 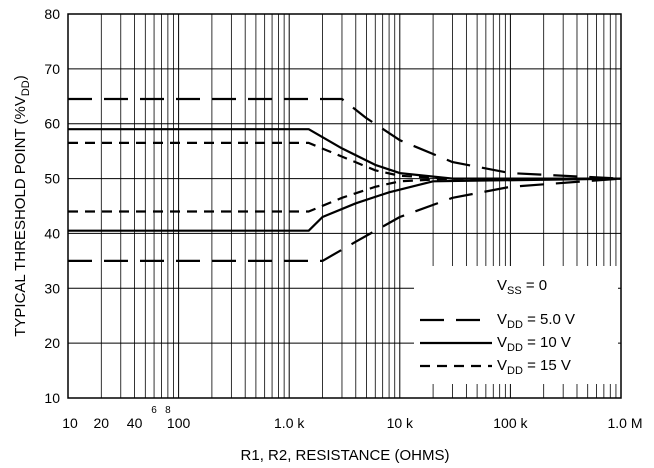 What do you see at coordinates (502, 285) in the screenshot?
I see `legend-header-prefix: V` at bounding box center [502, 285].